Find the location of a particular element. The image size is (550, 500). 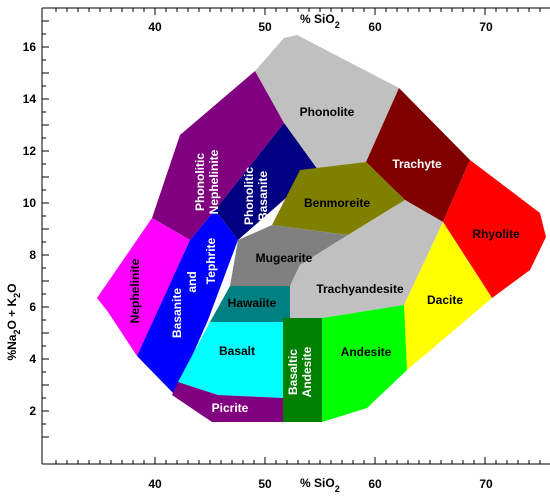

label-basalt: Basalt is located at coordinates (237, 351).